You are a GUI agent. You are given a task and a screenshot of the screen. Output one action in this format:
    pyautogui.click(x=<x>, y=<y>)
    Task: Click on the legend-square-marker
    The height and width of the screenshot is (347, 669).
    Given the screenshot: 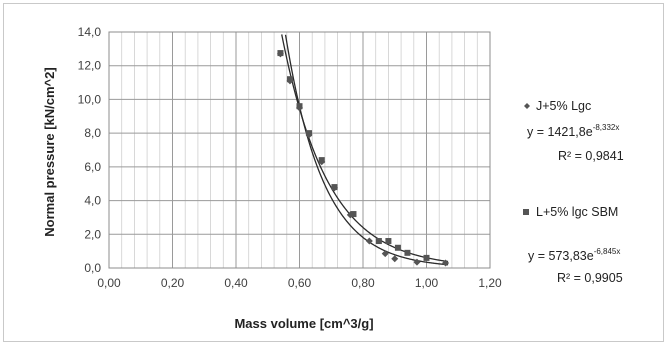 What is the action you would take?
    pyautogui.click(x=526, y=212)
    